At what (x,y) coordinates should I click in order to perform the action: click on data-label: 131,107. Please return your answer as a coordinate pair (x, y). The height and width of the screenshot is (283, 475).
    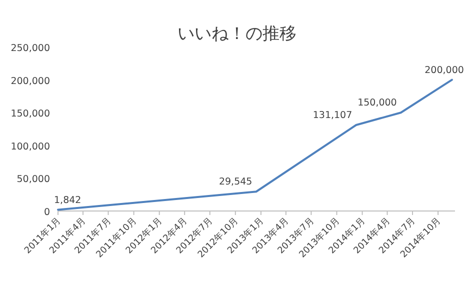
    Looking at the image, I should click on (332, 115).